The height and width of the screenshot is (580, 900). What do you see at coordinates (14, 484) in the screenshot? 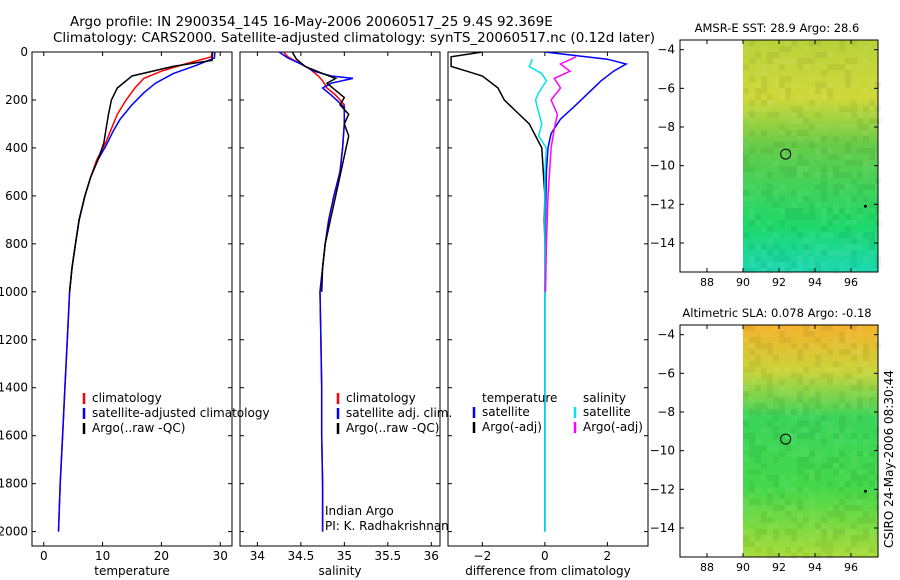
I see `y-tick-label: 1800` at bounding box center [14, 484].